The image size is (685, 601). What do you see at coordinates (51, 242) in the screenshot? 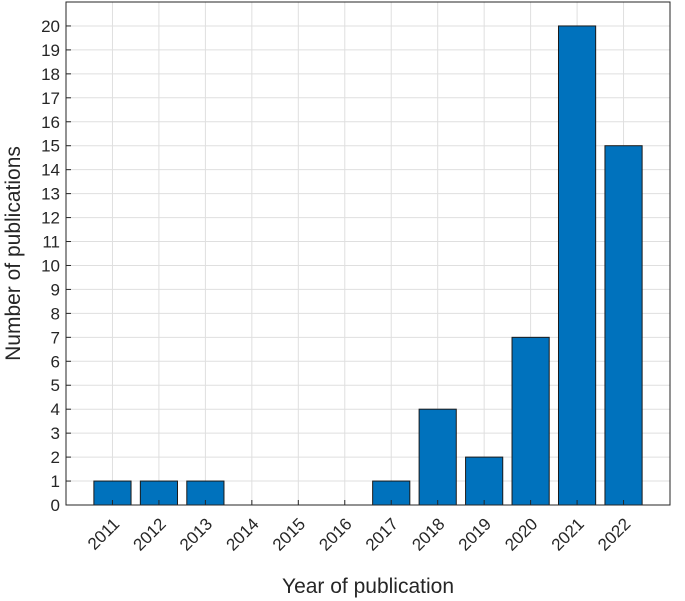
I see `y-tick-label: 11` at bounding box center [51, 242].